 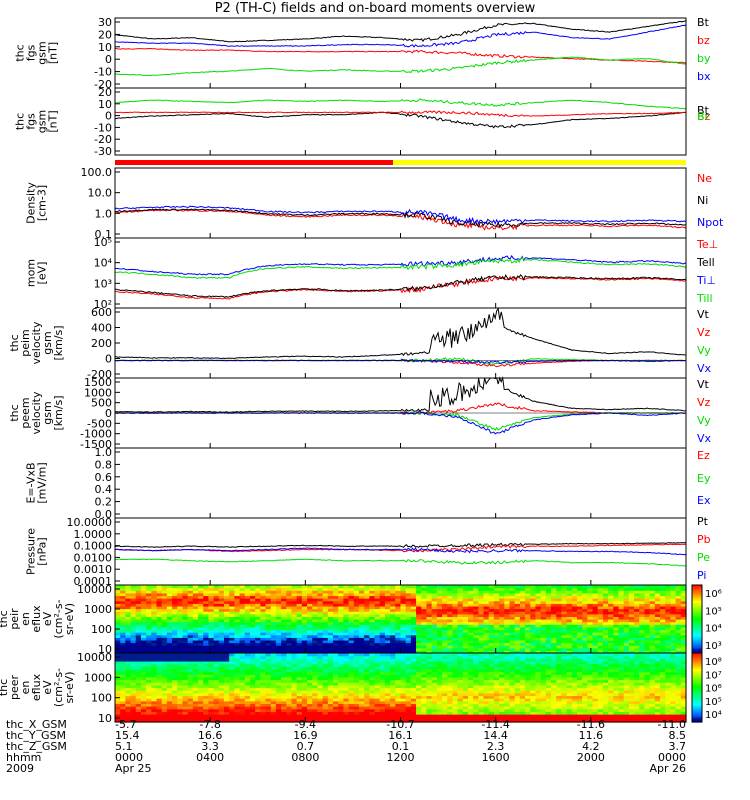 I want to click on legend-entry: Br, so click(x=703, y=116).